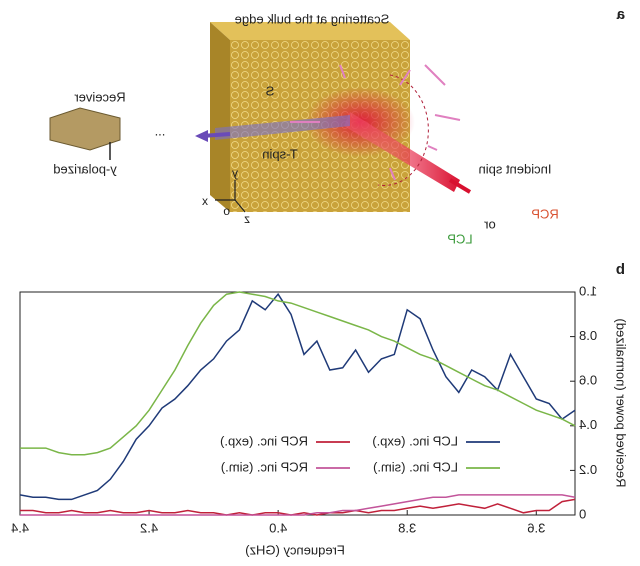 Image resolution: width=640 pixels, height=566 pixels. Describe the element at coordinates (460, 186) in the screenshot. I see `incident-arrow` at that location.